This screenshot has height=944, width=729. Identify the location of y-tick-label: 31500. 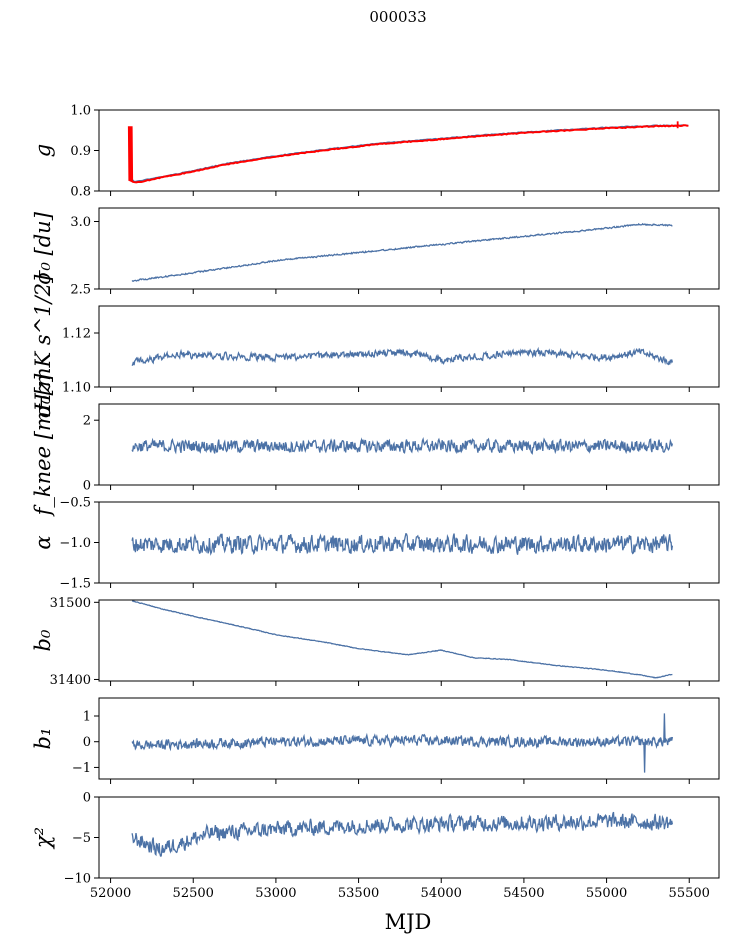
(70, 603).